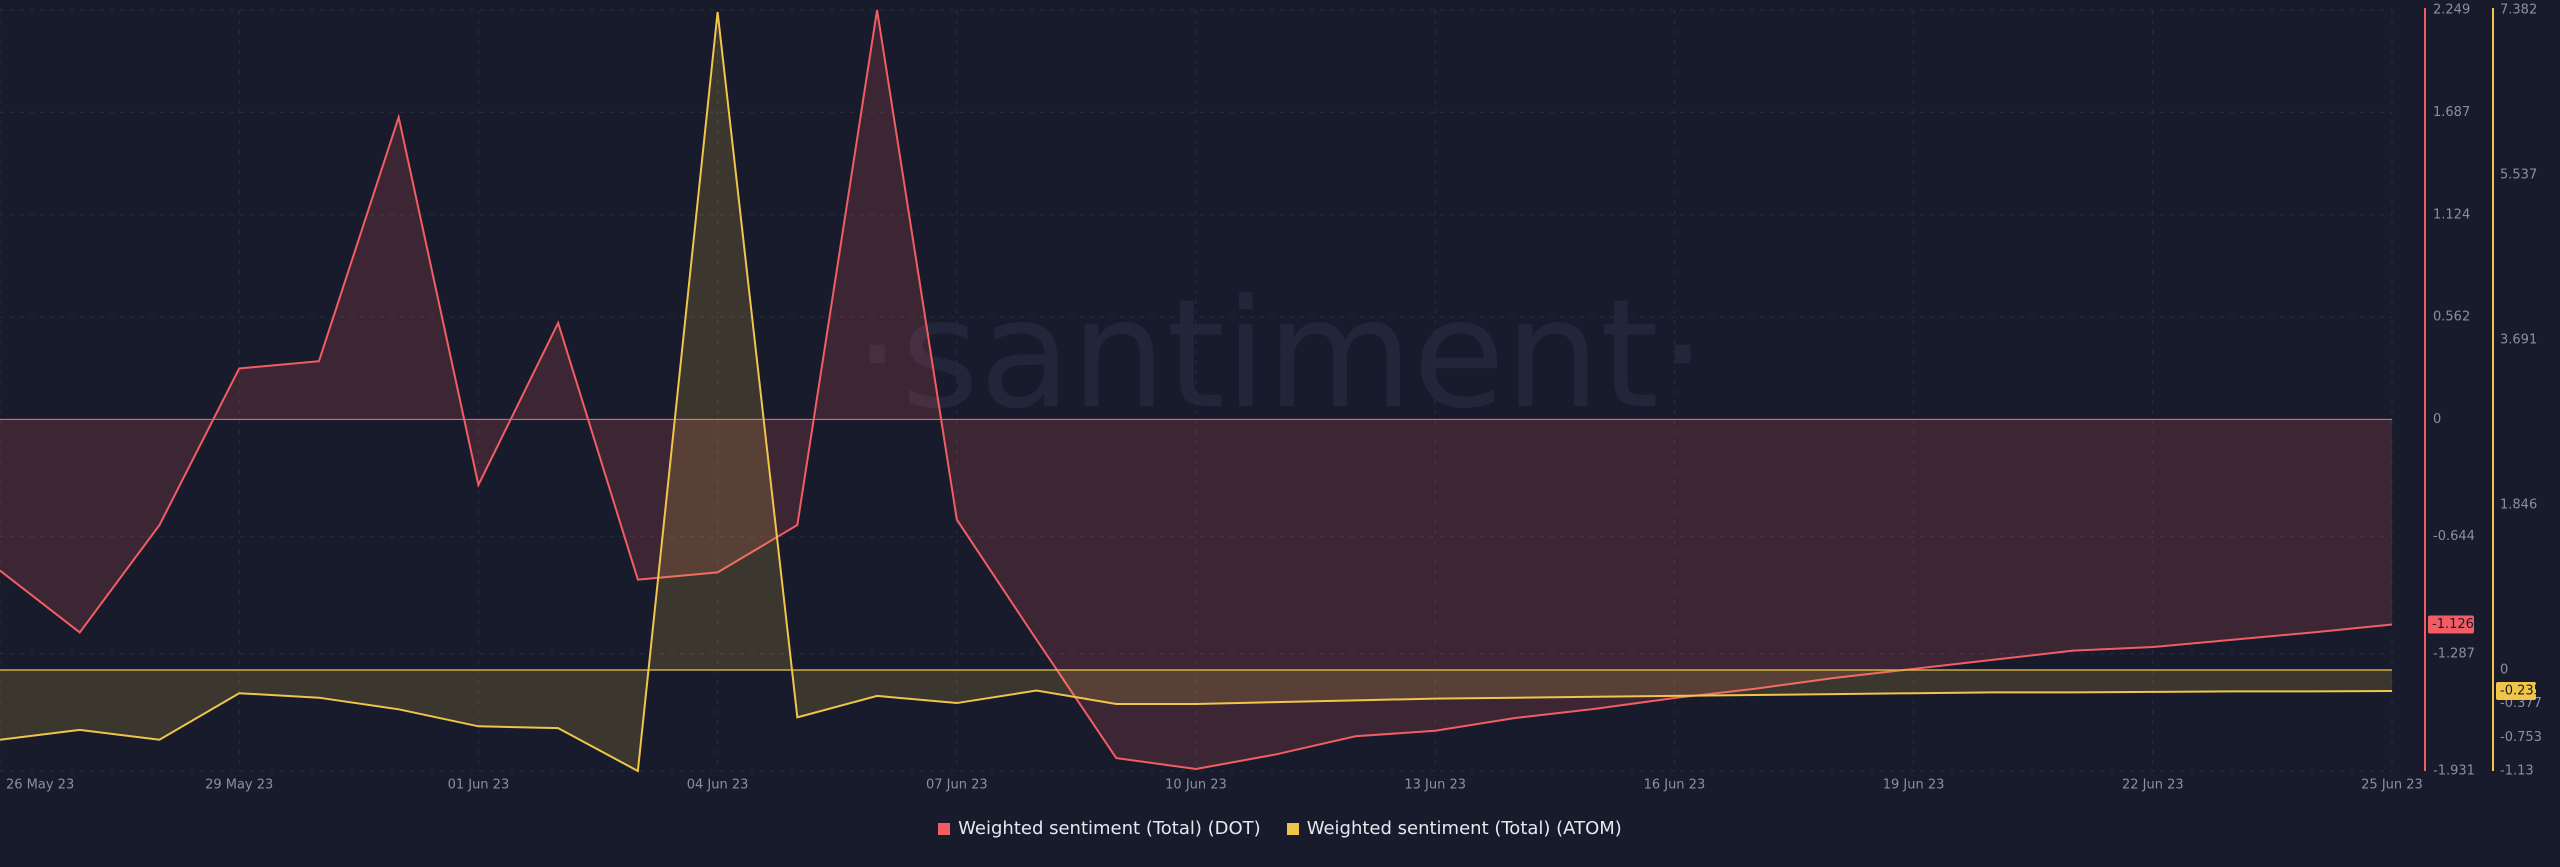 This screenshot has width=2560, height=867. What do you see at coordinates (2518, 504) in the screenshot?
I see `y2-tick-label: 1.846` at bounding box center [2518, 504].